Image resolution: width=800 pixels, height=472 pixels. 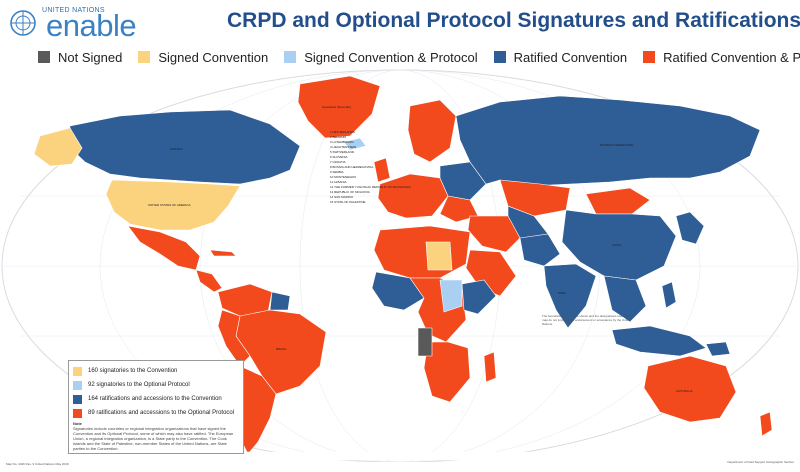 What do you see at coordinates (338, 162) in the screenshot?
I see `eu-list-item: 7 CROATIA` at bounding box center [338, 162].